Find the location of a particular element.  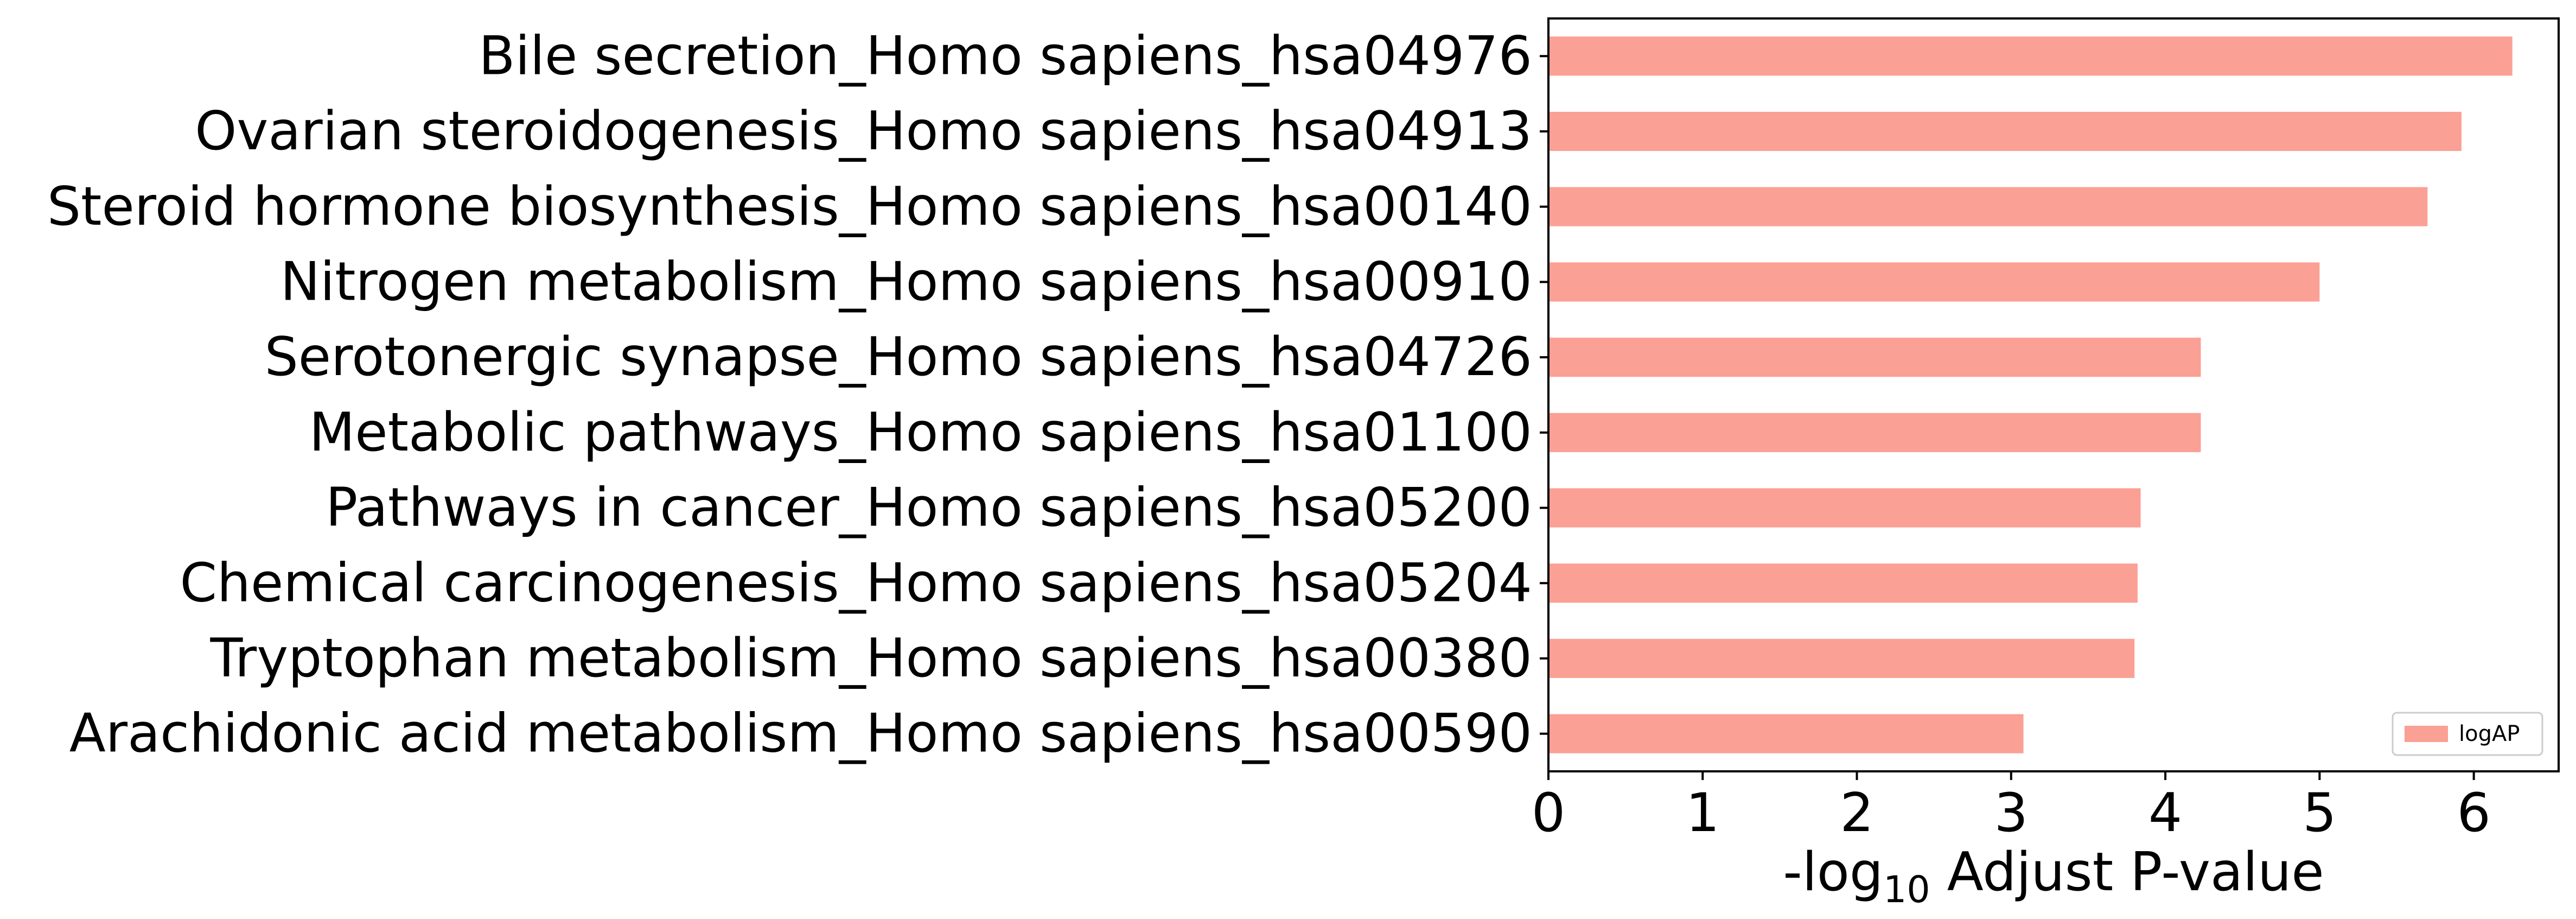

x-axis-title-suffix: Adjust P-value is located at coordinates (2127, 872).